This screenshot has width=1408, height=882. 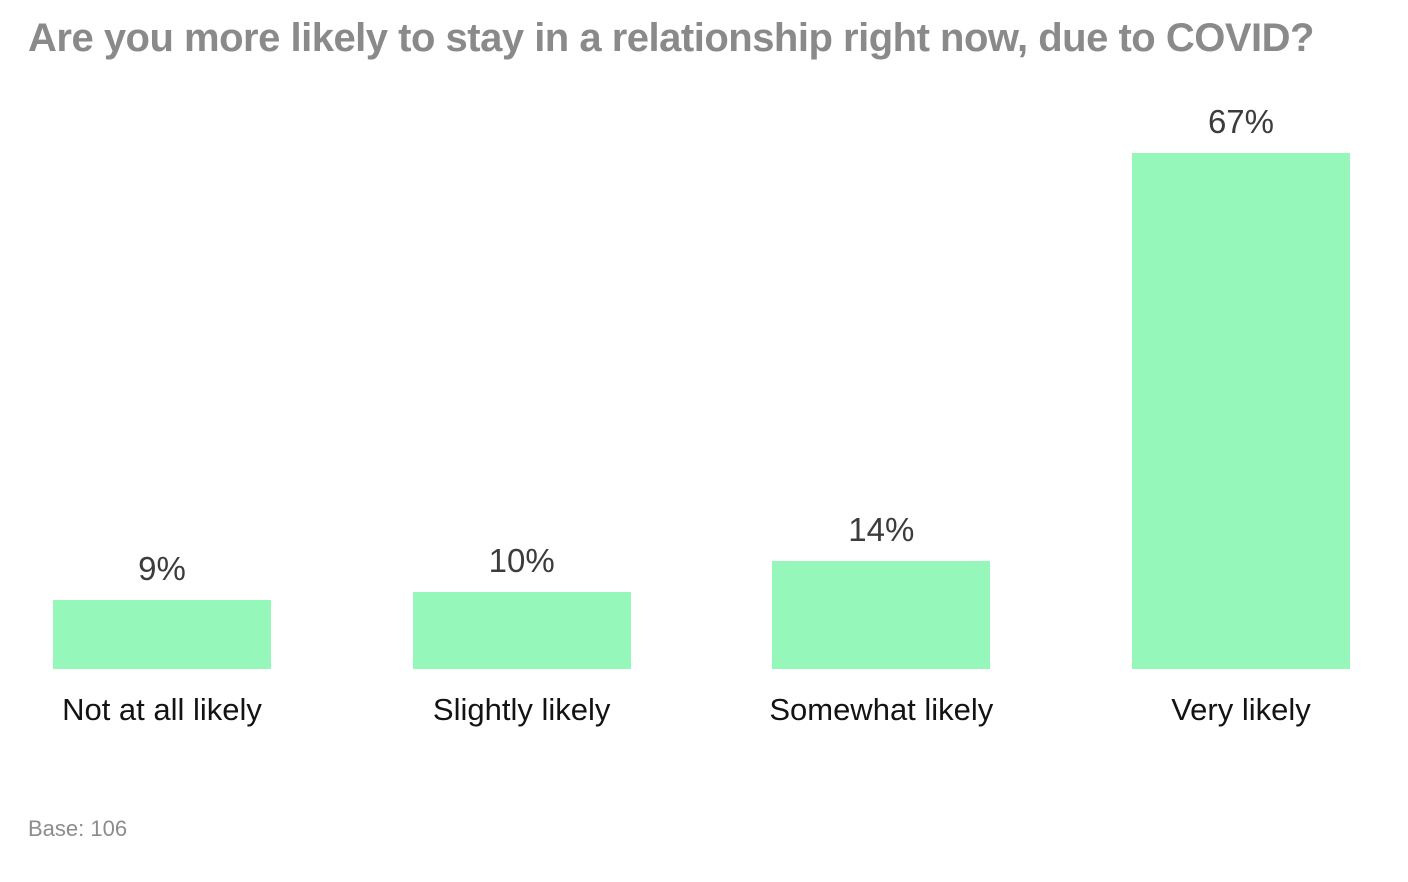 I want to click on bar-column: 67%, so click(x=1240, y=386).